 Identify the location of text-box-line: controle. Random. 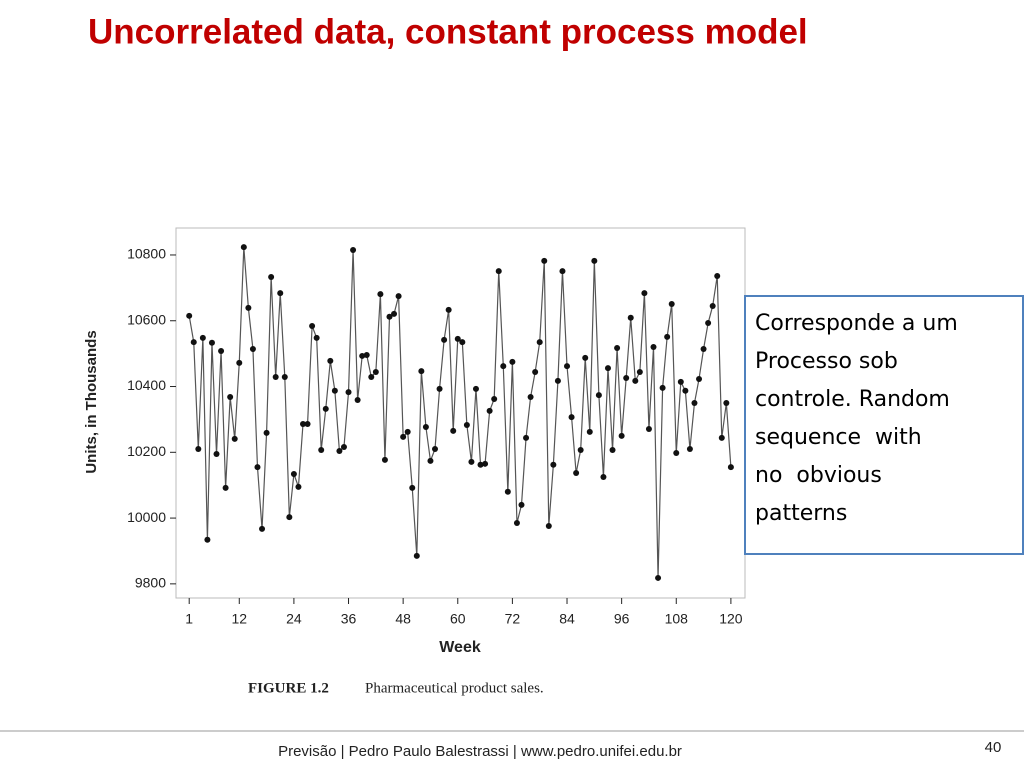
(852, 399).